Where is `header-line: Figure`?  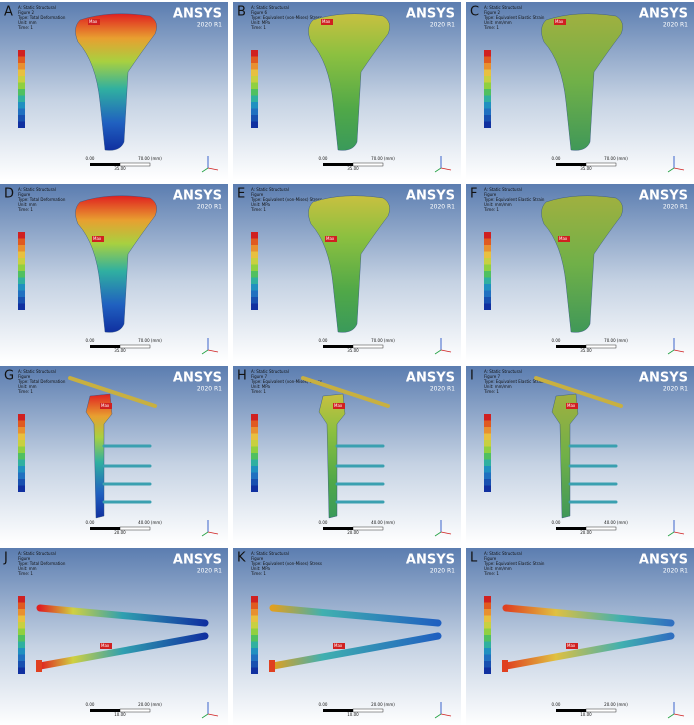
header-line: Figure is located at coordinates (257, 194).